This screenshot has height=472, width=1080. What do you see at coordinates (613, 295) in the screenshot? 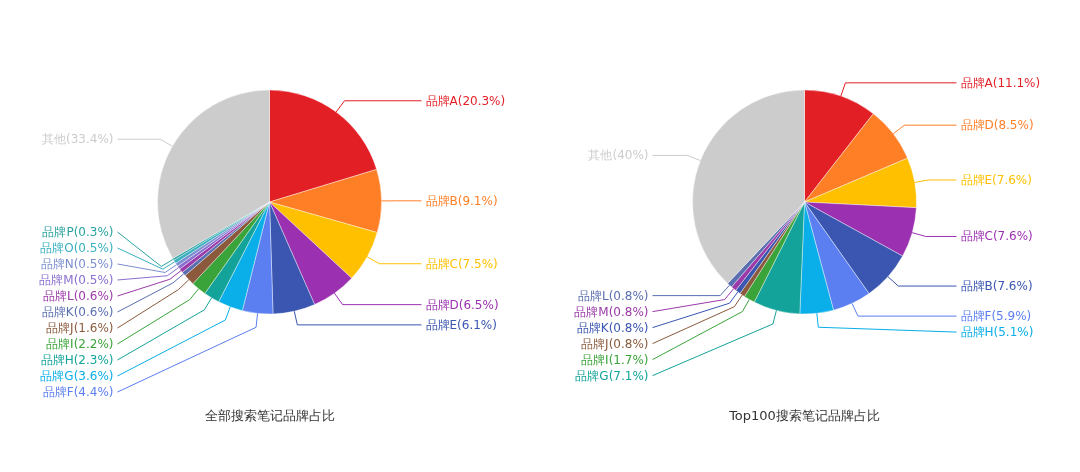
I see `slice-label: 品牌L(0.8%)` at bounding box center [613, 295].